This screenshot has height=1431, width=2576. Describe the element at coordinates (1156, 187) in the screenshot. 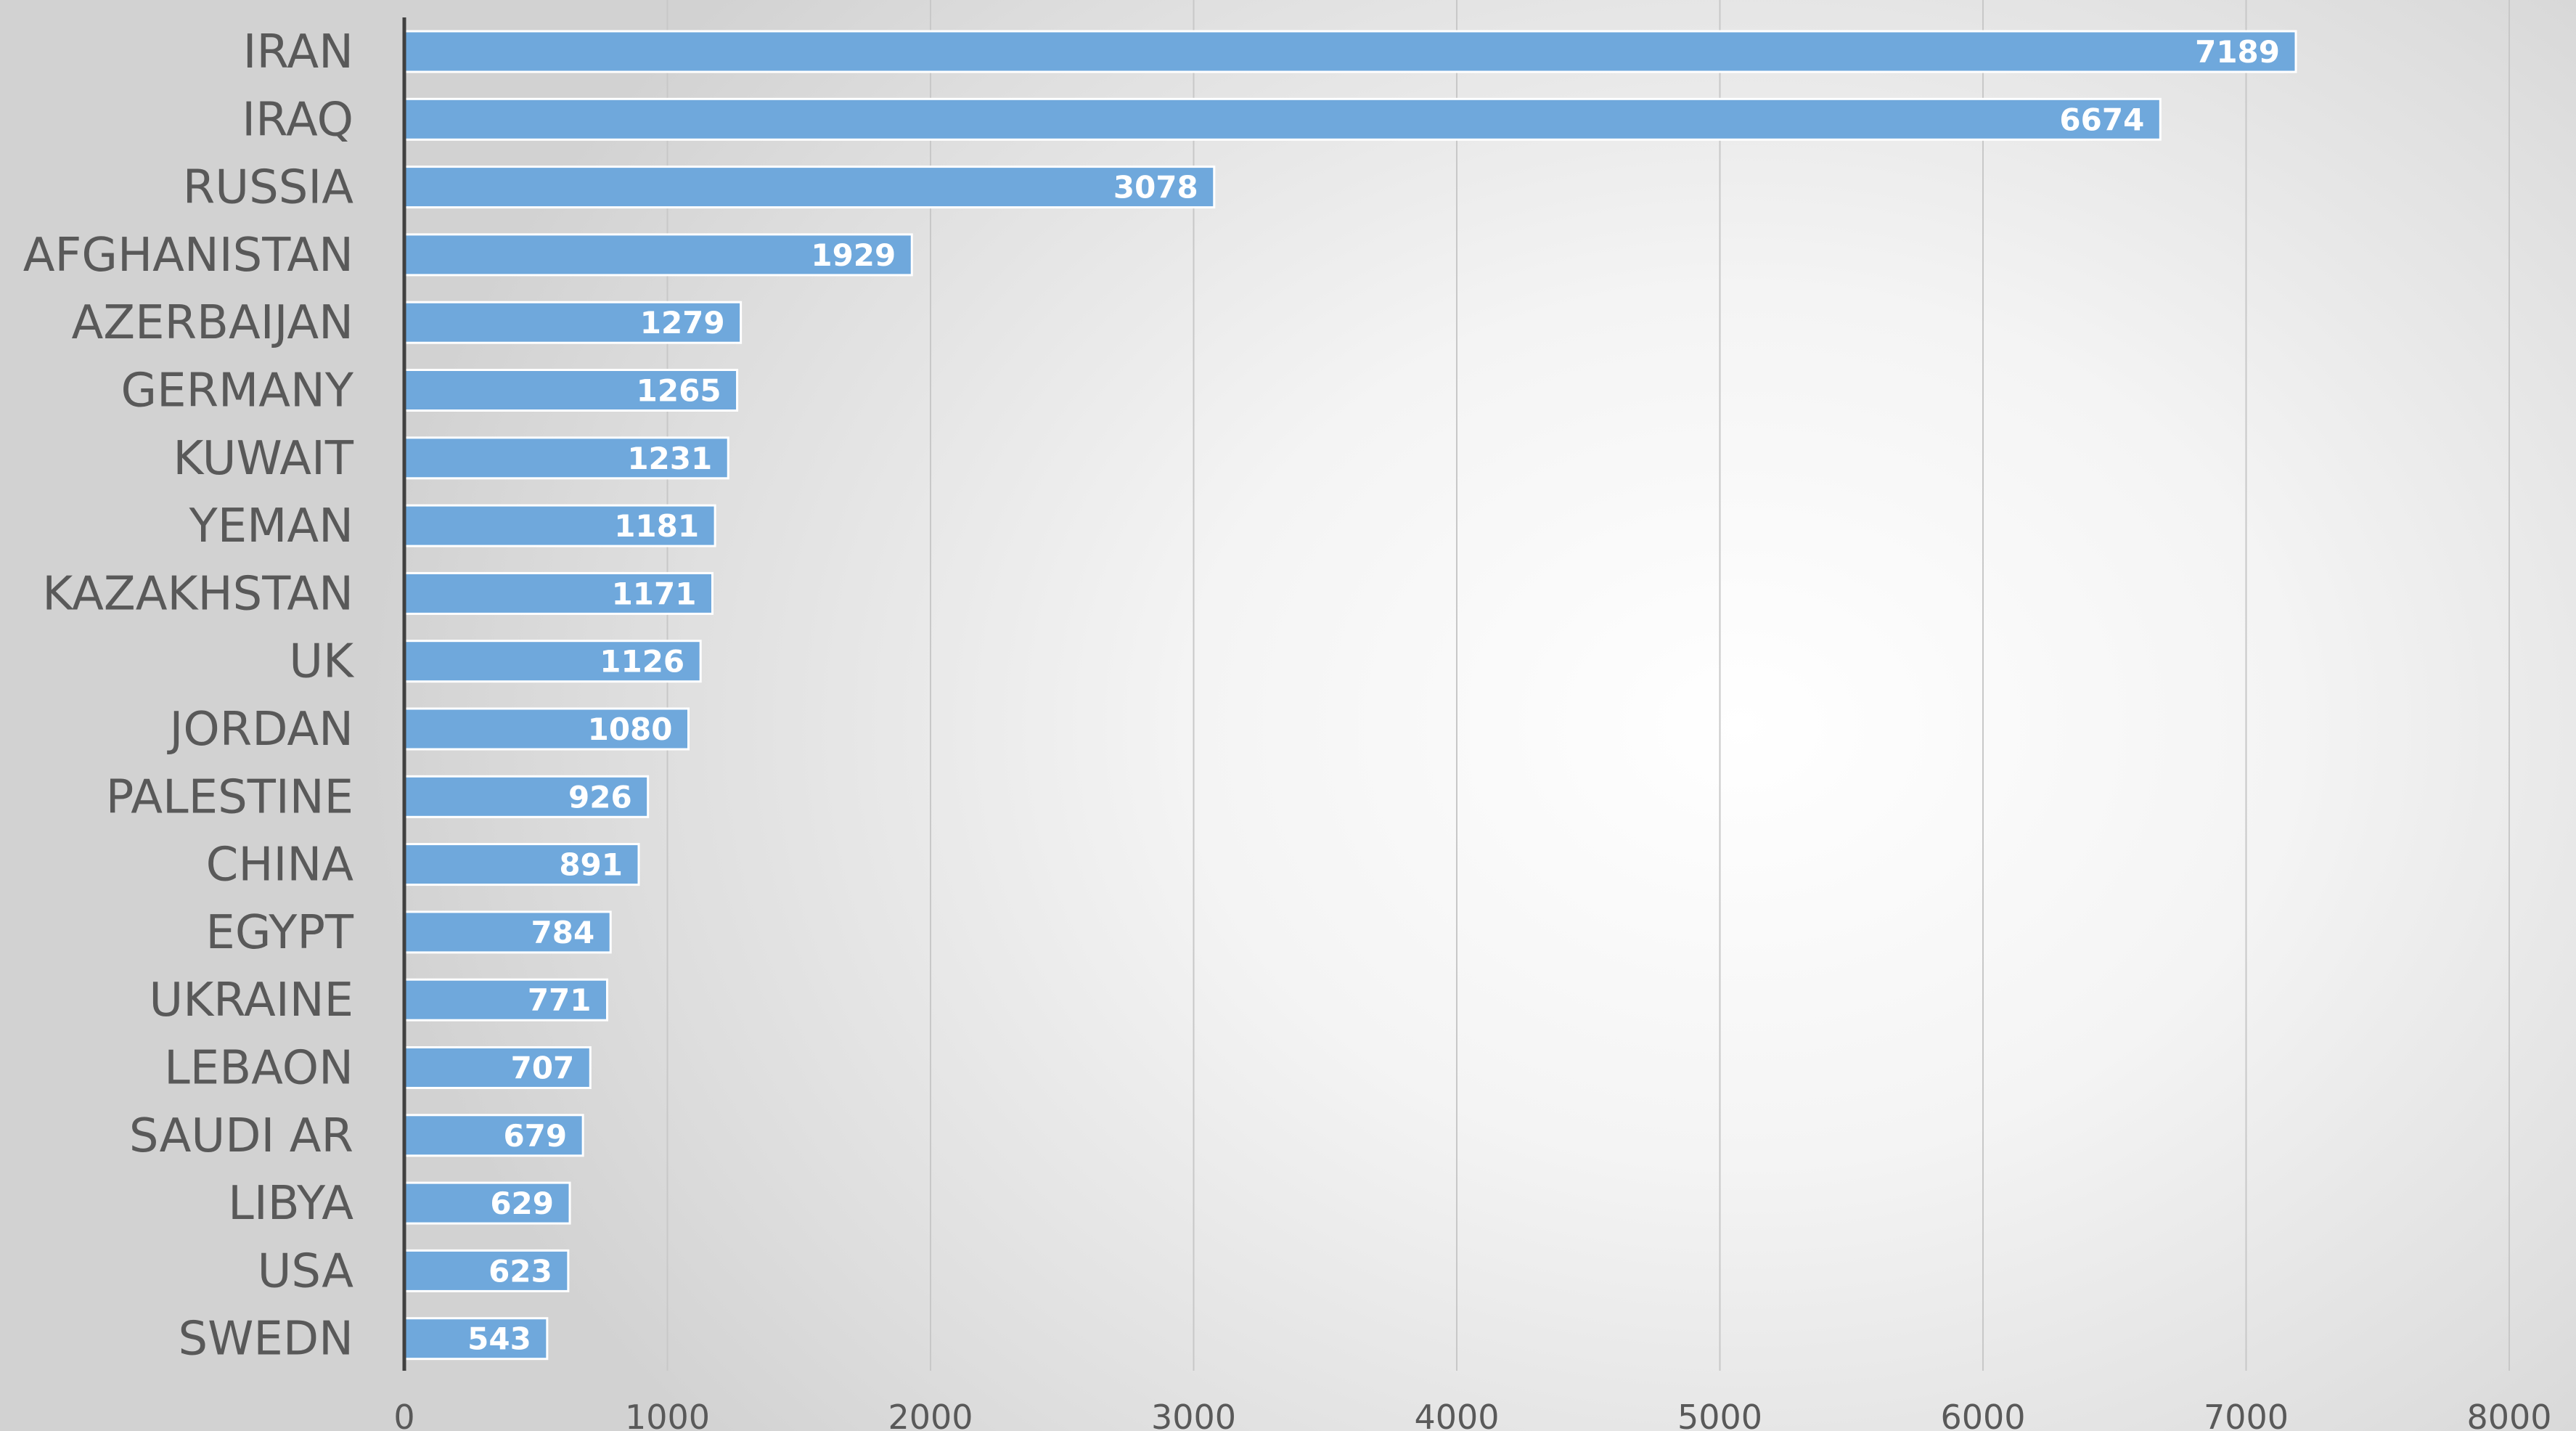

I see `data-label: 3078` at that location.